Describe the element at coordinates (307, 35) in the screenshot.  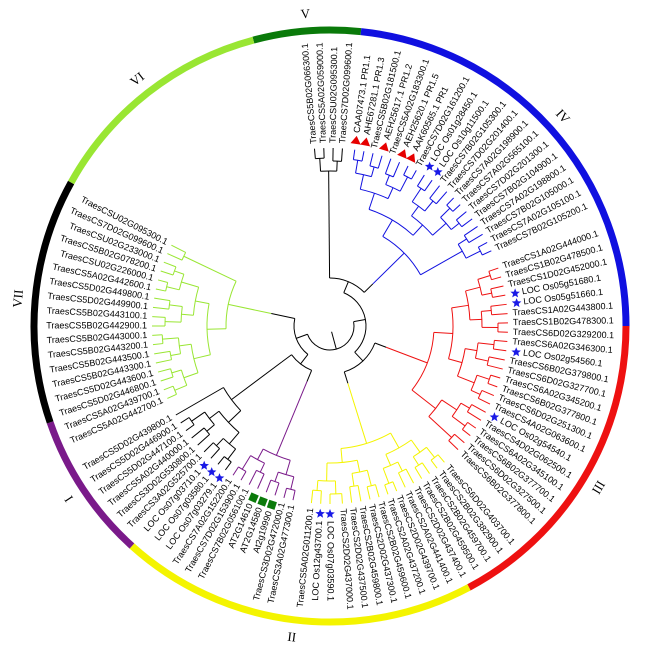
I see `clade-arc-v` at that location.